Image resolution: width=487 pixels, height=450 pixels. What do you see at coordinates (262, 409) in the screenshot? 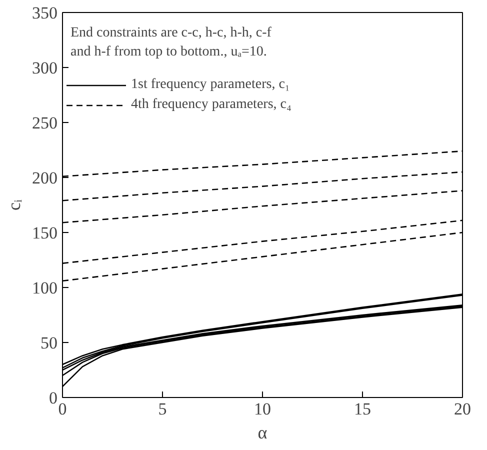
I see `x-tick-label: 10` at bounding box center [262, 409].